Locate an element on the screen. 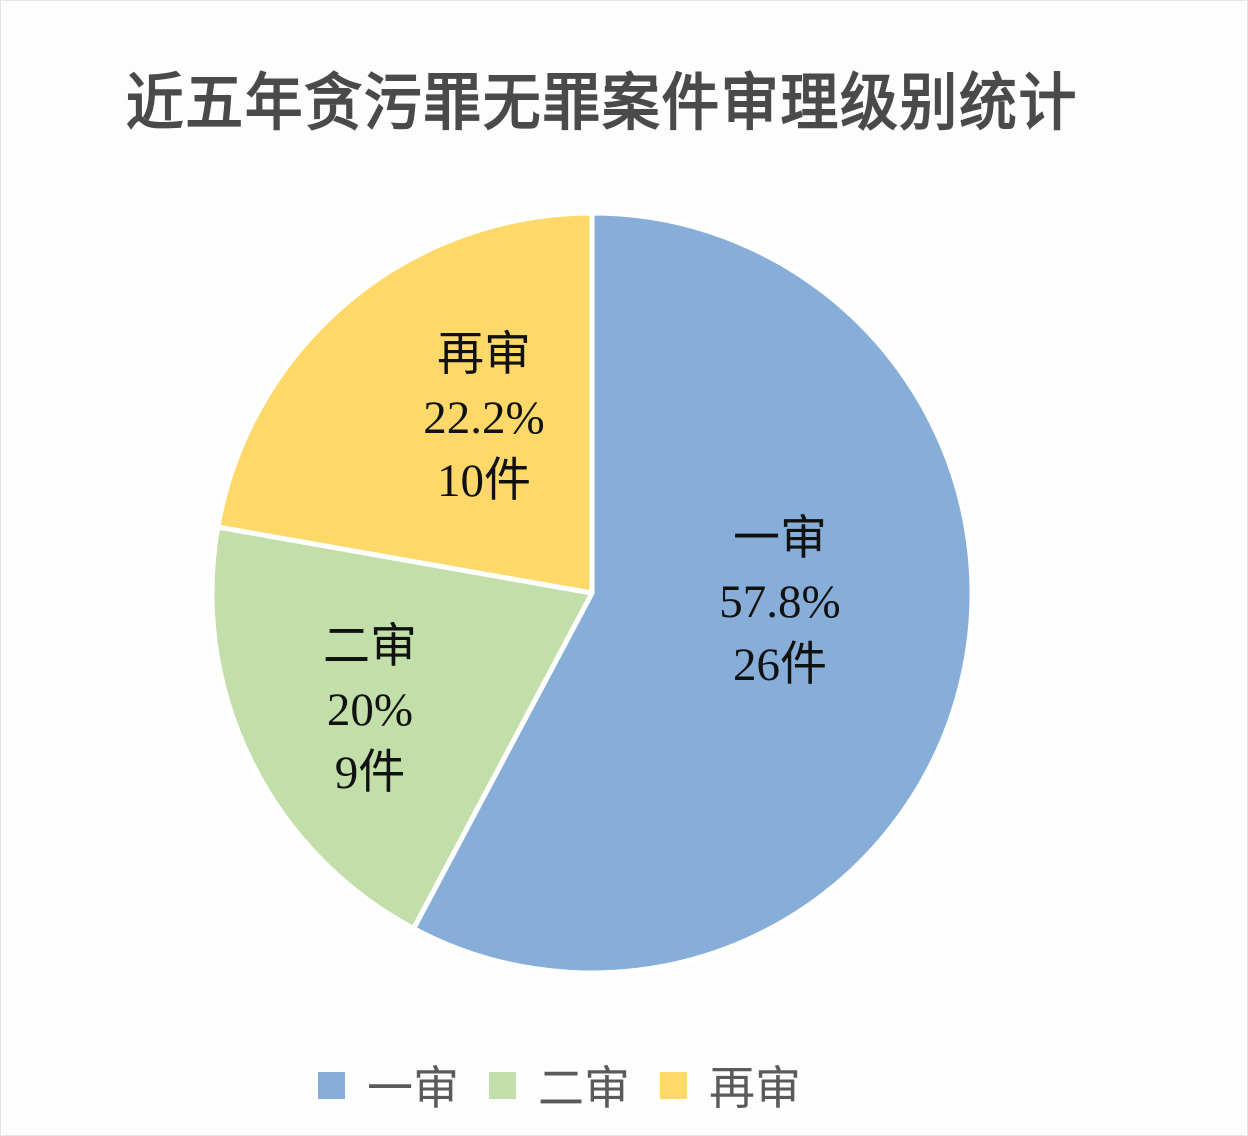 The width and height of the screenshot is (1248, 1136). slice-label-count: 26件 is located at coordinates (780, 665).